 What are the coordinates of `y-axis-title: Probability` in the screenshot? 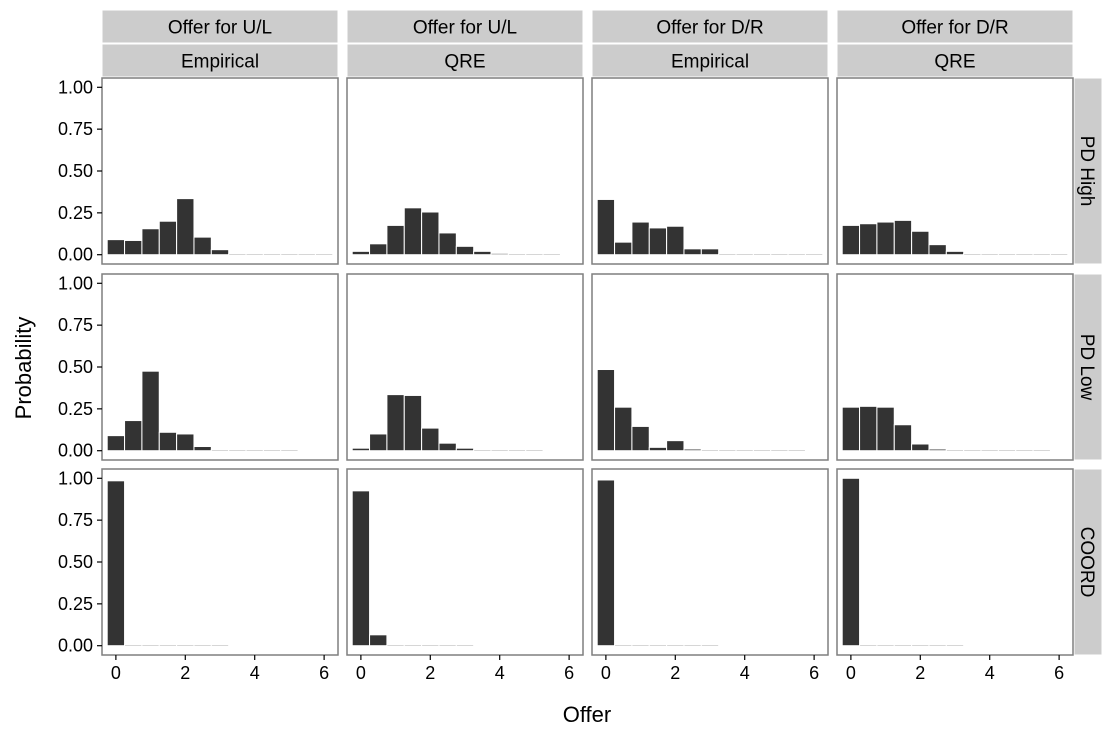 It's located at (23, 368).